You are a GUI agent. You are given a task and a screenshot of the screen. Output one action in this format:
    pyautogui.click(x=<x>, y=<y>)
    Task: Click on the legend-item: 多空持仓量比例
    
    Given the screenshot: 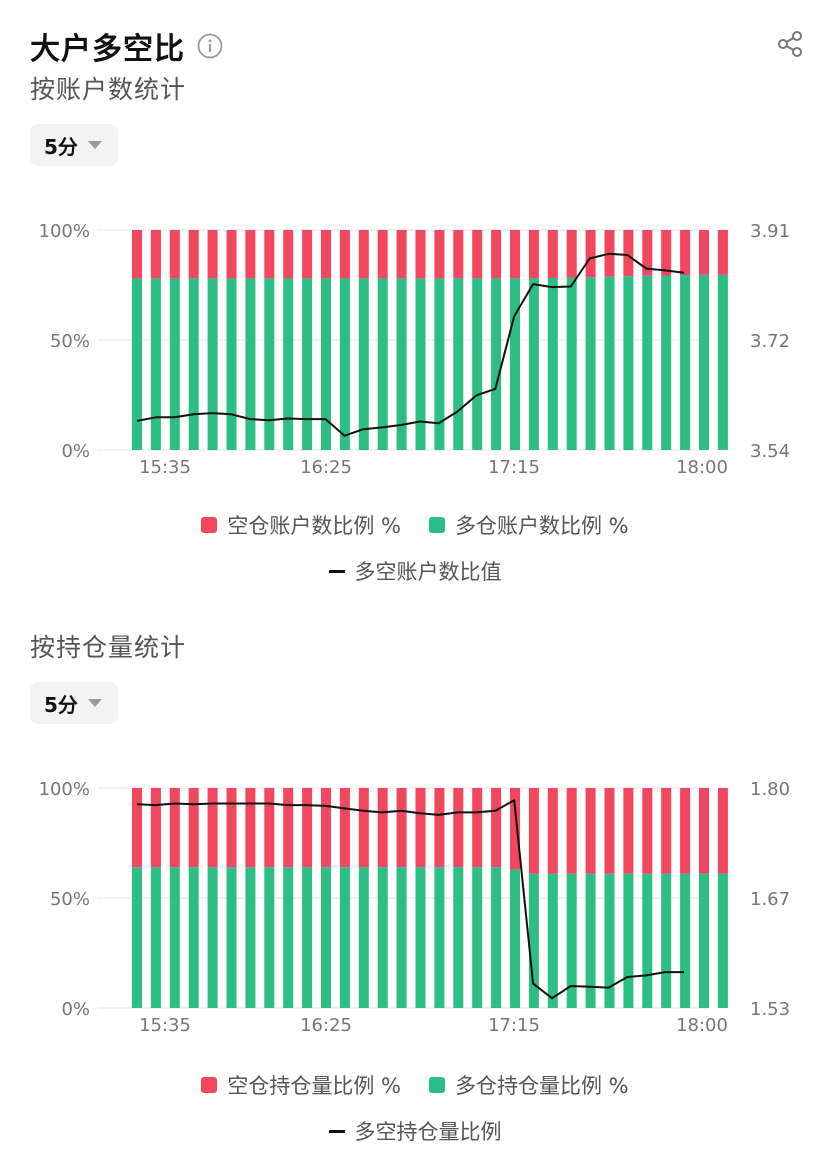 What is the action you would take?
    pyautogui.click(x=415, y=1131)
    